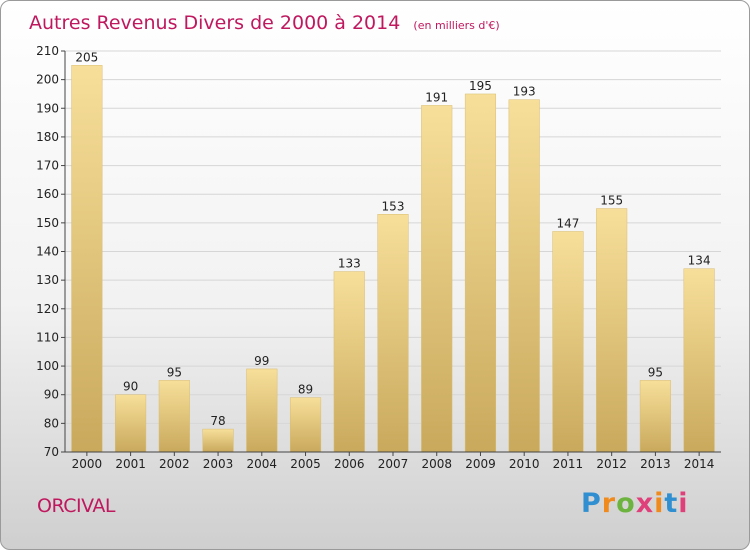  Describe the element at coordinates (51, 395) in the screenshot. I see `y-tick-label: 90` at that location.